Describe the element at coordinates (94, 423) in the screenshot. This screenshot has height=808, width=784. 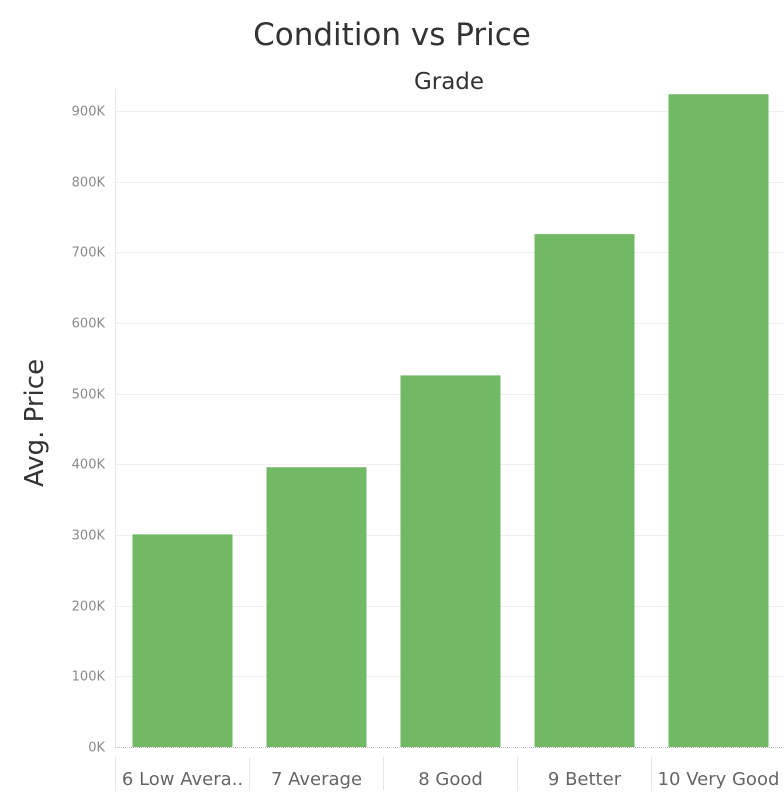
I see `y-axis: 0K 100K 200K 300K 400K 500K 600K 700K 800K 900K` at that location.